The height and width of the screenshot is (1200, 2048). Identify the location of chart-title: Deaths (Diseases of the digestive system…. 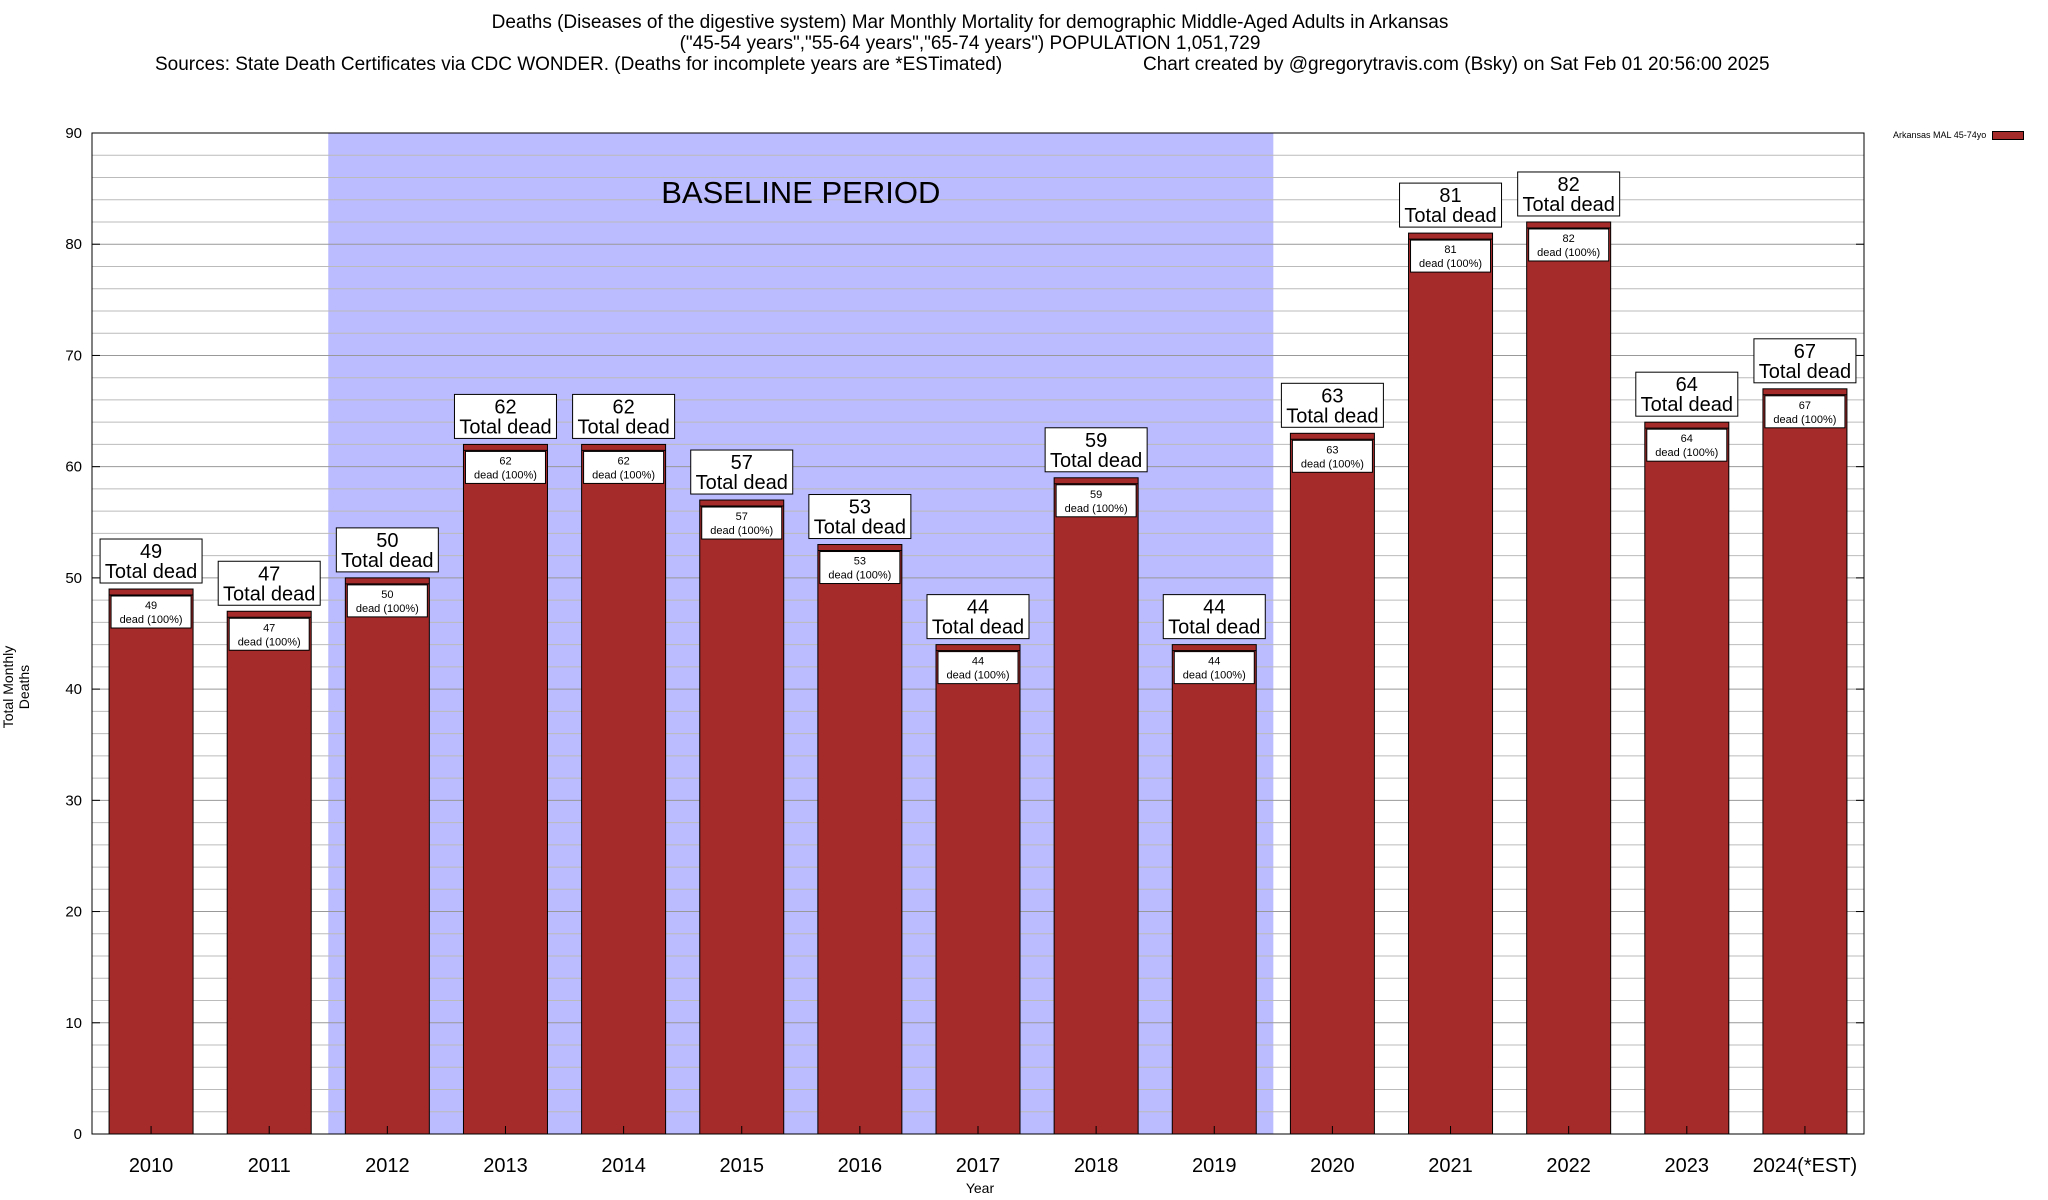
(970, 22).